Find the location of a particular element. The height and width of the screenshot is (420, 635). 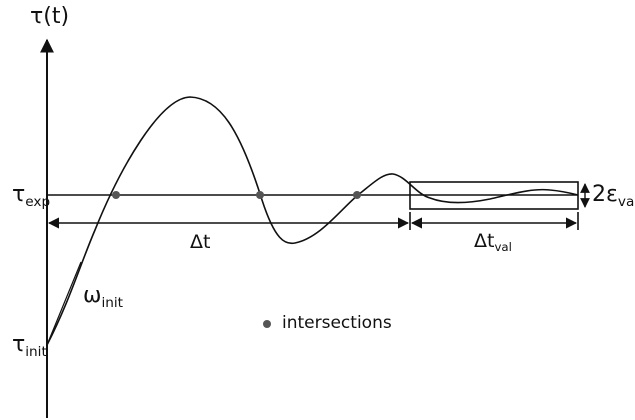

tau-exp-label: τexp is located at coordinates (31, 196).